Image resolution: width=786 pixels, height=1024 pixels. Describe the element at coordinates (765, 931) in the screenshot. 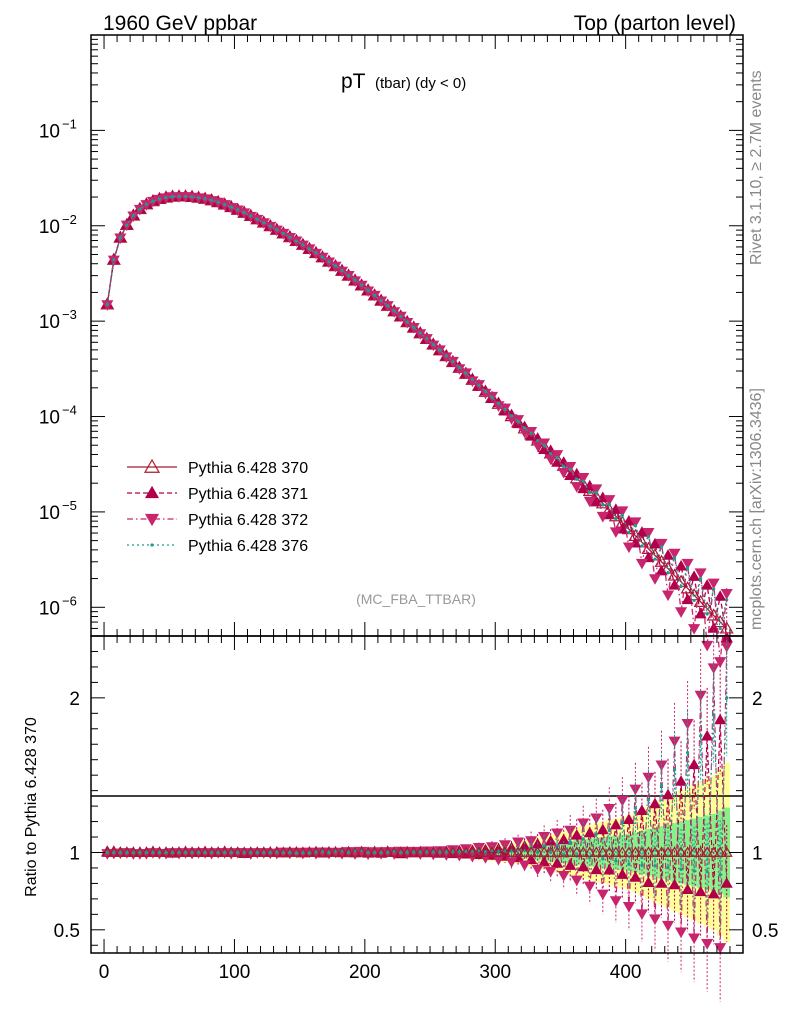

I see `ratio-y-tick-label-right: 0.5` at that location.